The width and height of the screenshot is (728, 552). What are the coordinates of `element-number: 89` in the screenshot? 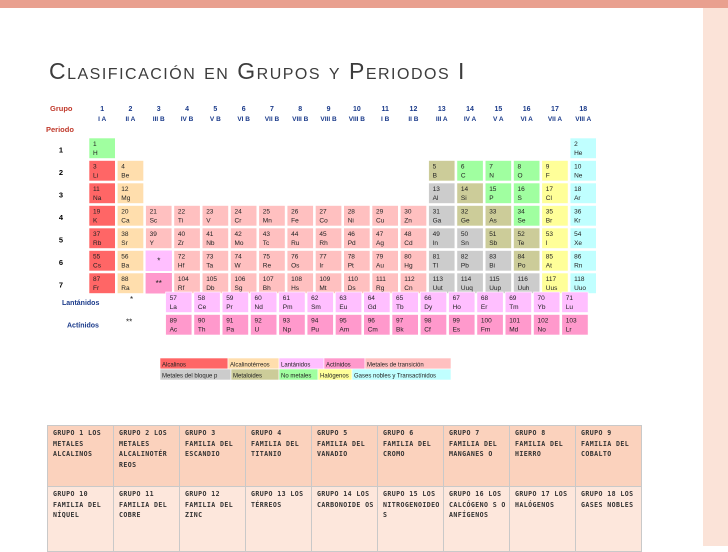 It's located at (174, 321).